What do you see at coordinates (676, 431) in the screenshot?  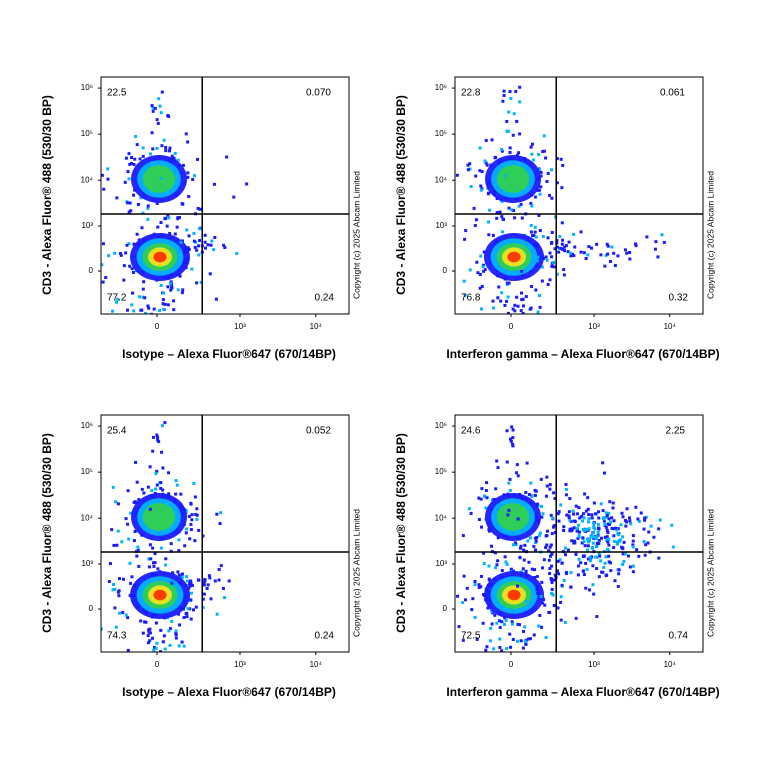 I see `quadrant-percent: 2.25` at bounding box center [676, 431].